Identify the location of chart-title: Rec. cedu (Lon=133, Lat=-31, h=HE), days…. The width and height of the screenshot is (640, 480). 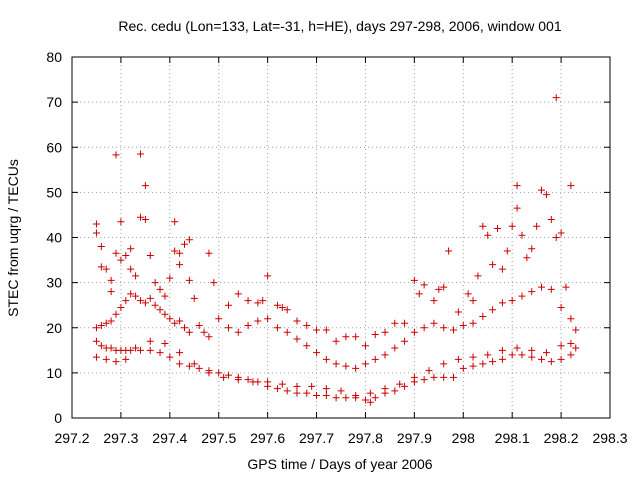
(339, 26).